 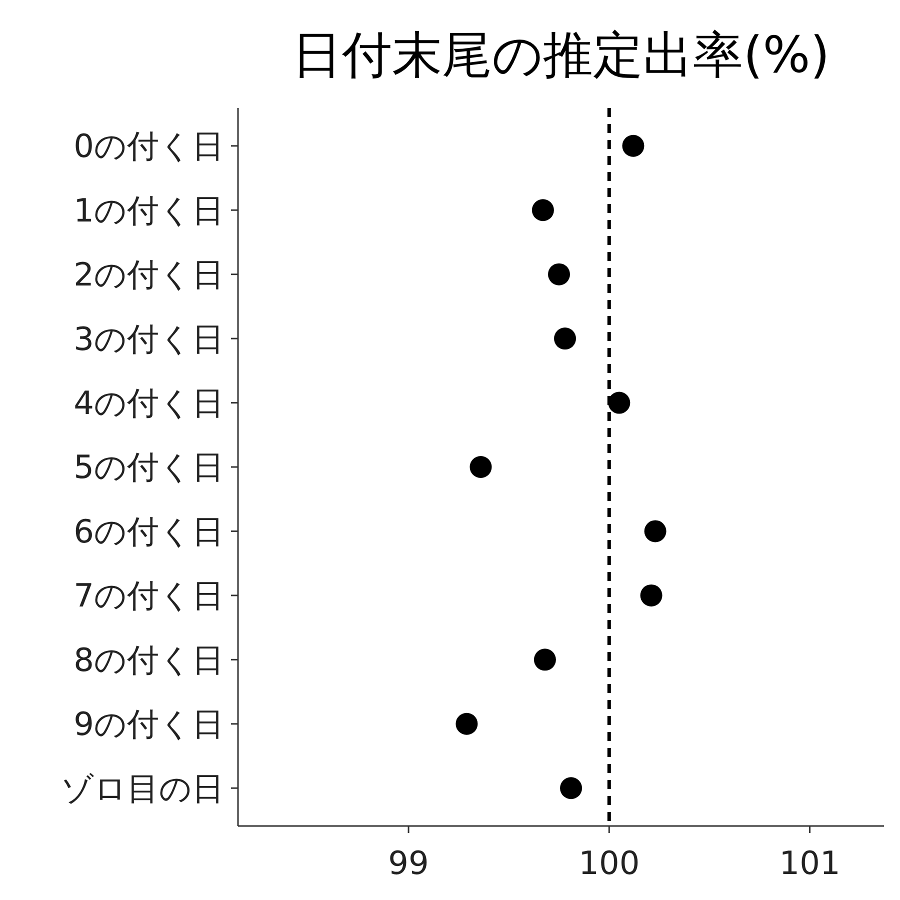 What do you see at coordinates (142, 788) in the screenshot?
I see `y-tick-label: ゾロ目の日` at bounding box center [142, 788].